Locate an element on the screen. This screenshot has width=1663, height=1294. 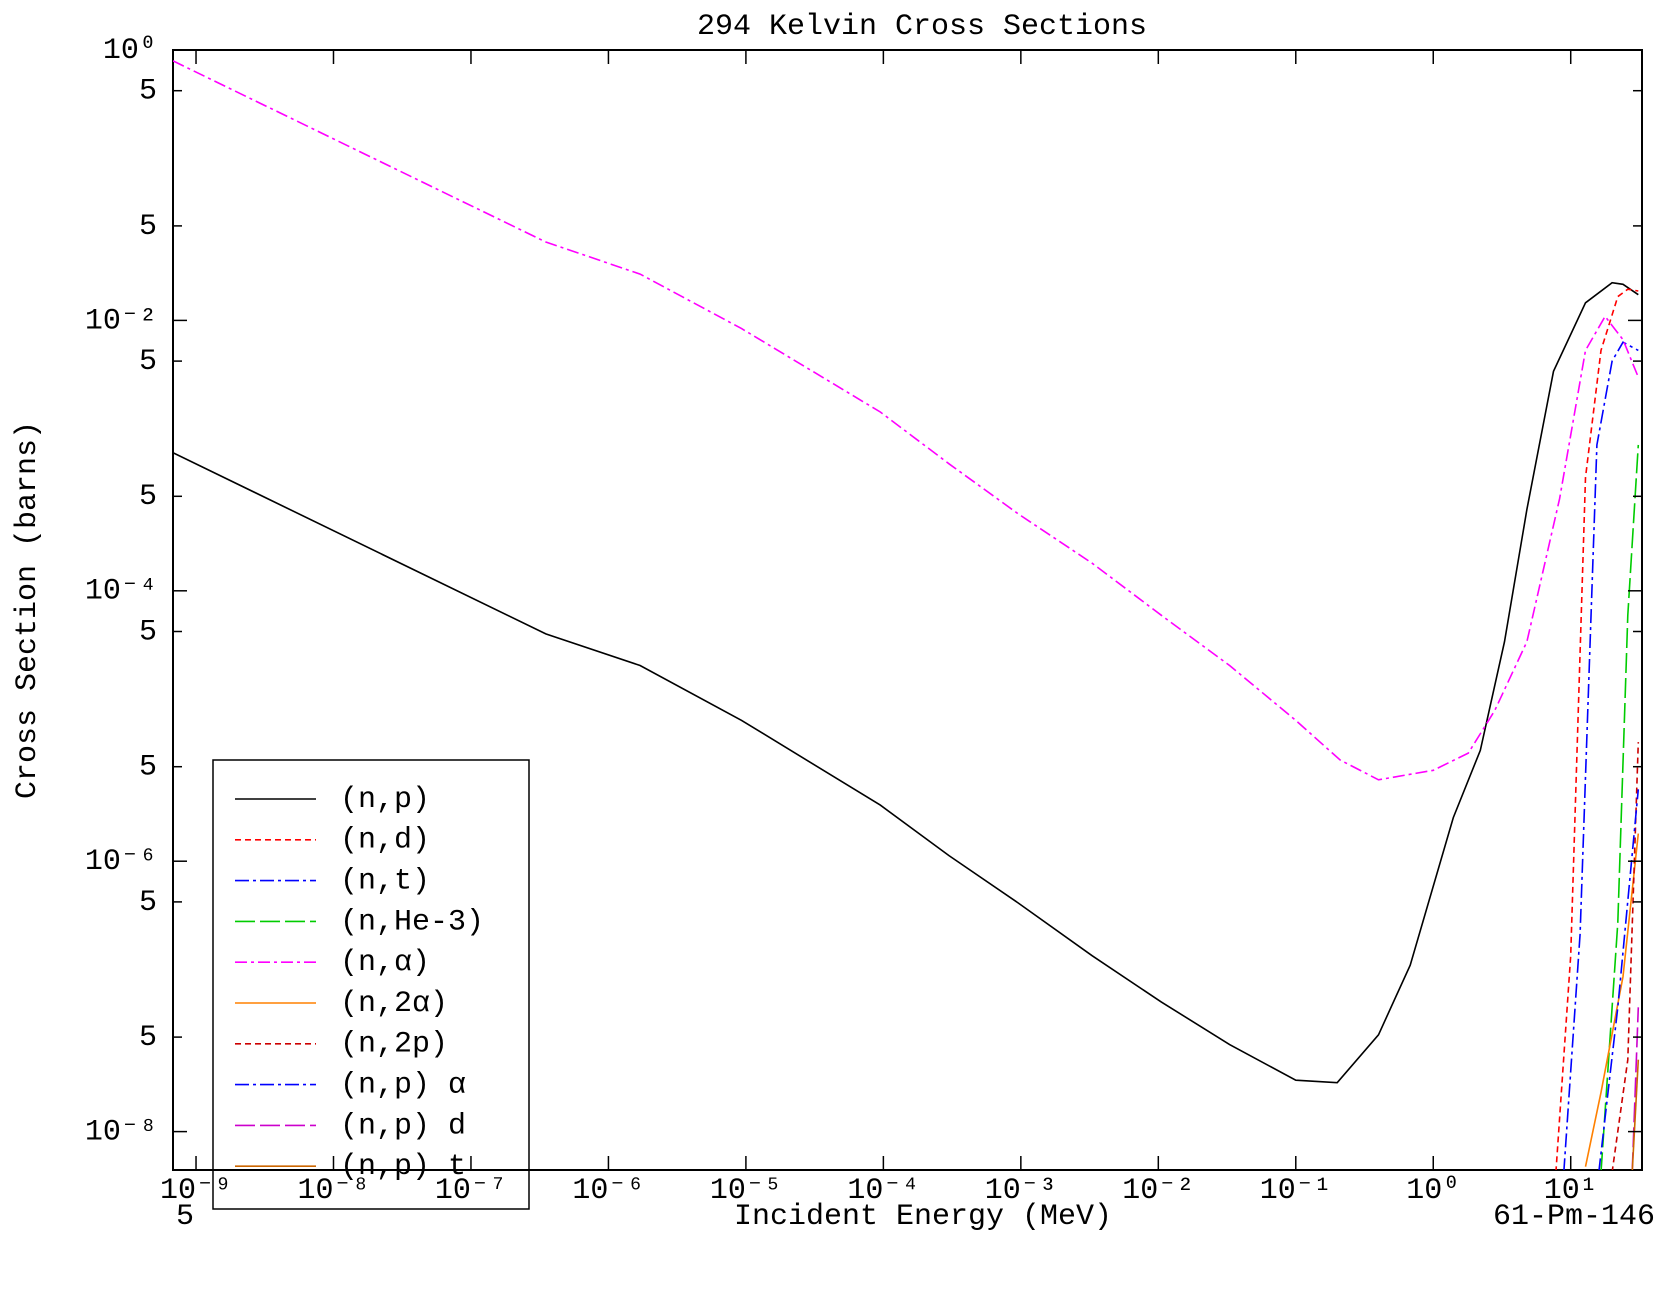
x-tick-label: 10⁻⁸ is located at coordinates (333, 1191).